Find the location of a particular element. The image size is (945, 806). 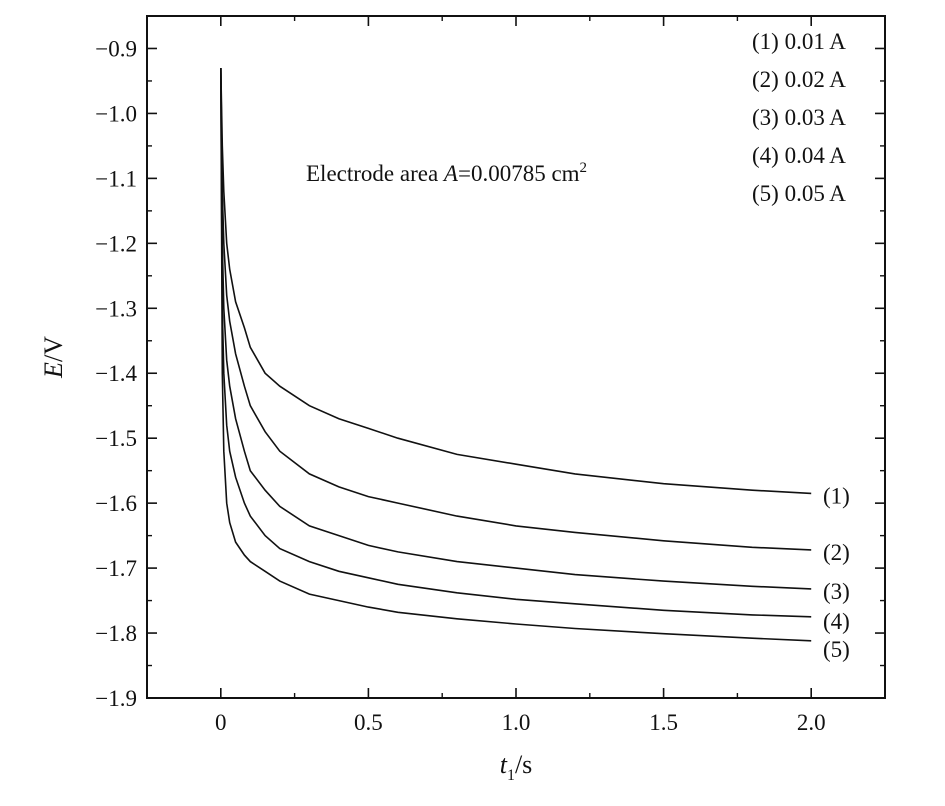

y-tick-label-6: −1.5 is located at coordinates (116, 438).